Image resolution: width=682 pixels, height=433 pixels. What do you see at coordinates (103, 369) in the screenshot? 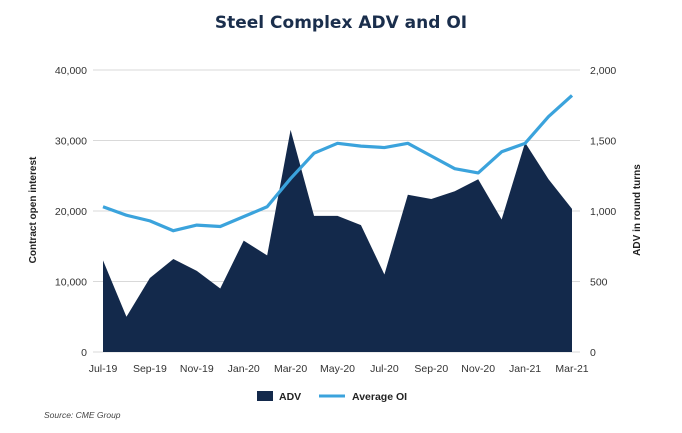
I see `x-tick-label: Jul-19` at bounding box center [103, 369].